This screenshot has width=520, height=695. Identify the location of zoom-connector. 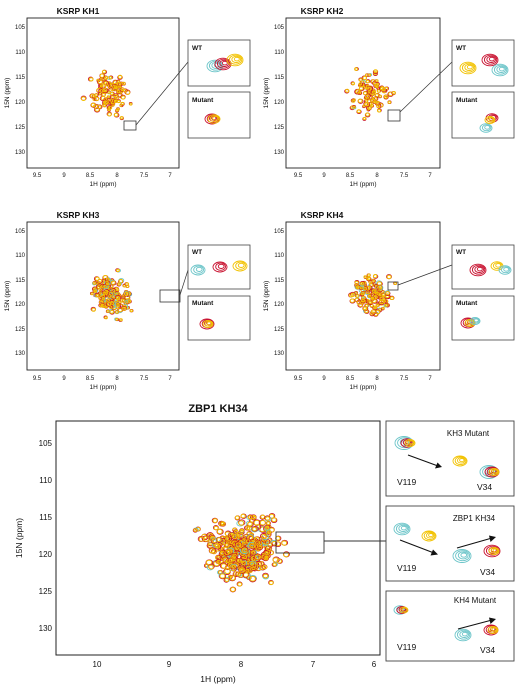
(426, 87).